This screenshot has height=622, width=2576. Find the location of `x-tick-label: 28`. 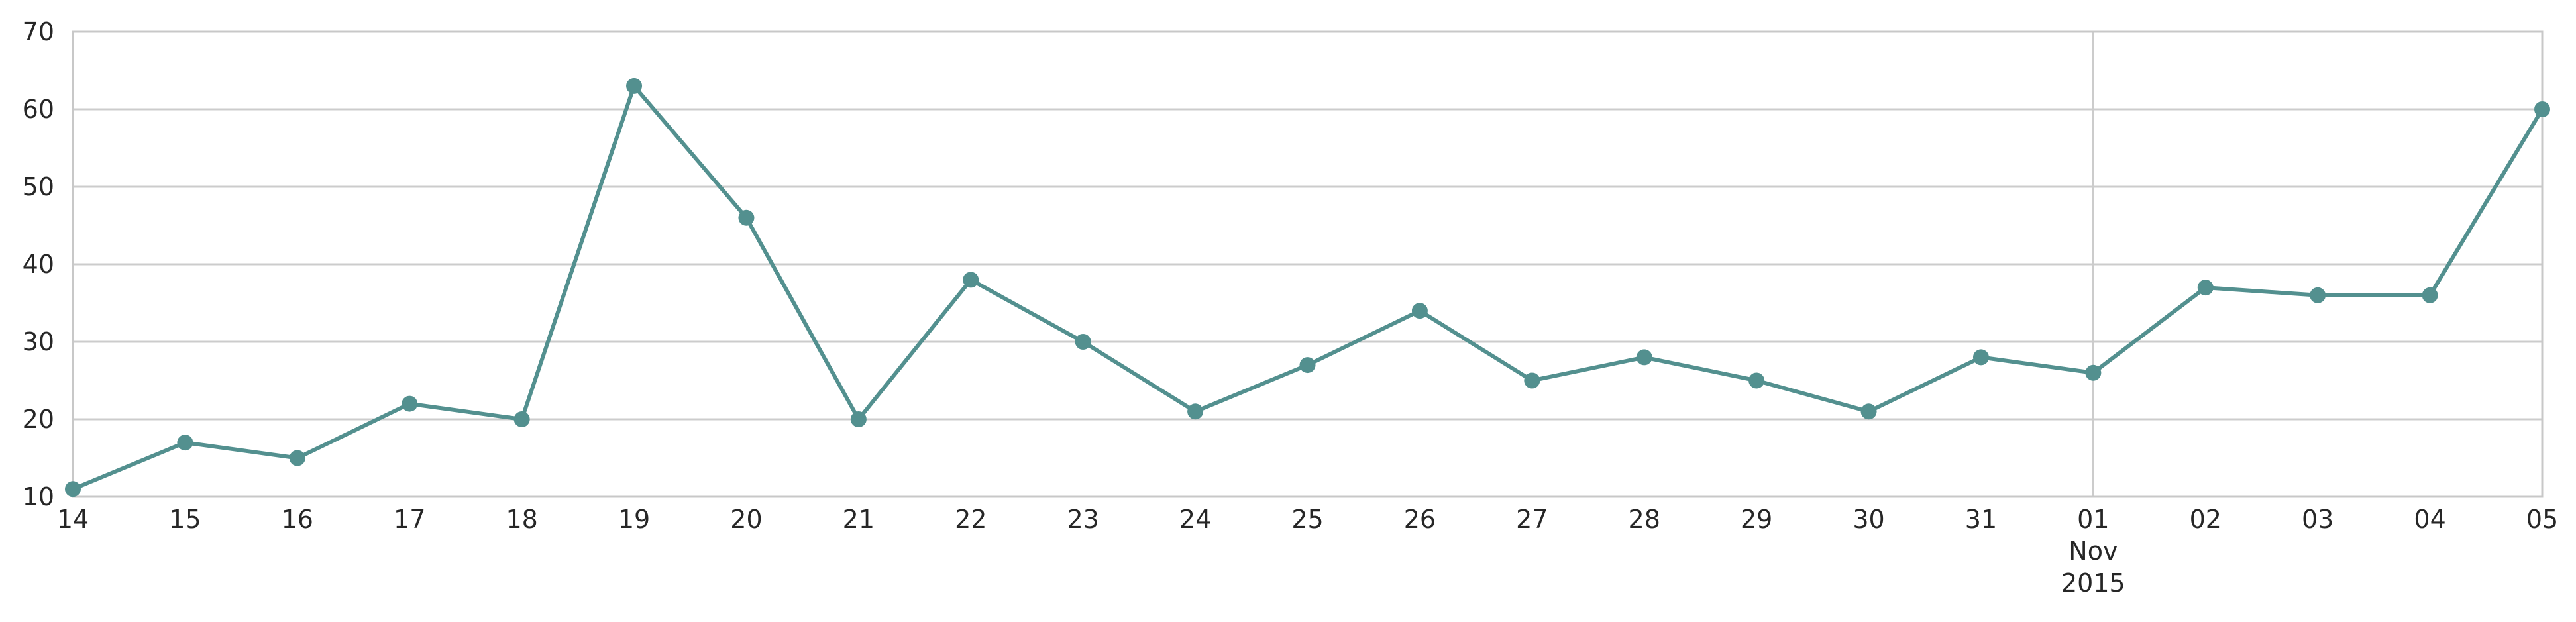

x-tick-label: 28 is located at coordinates (1645, 519).